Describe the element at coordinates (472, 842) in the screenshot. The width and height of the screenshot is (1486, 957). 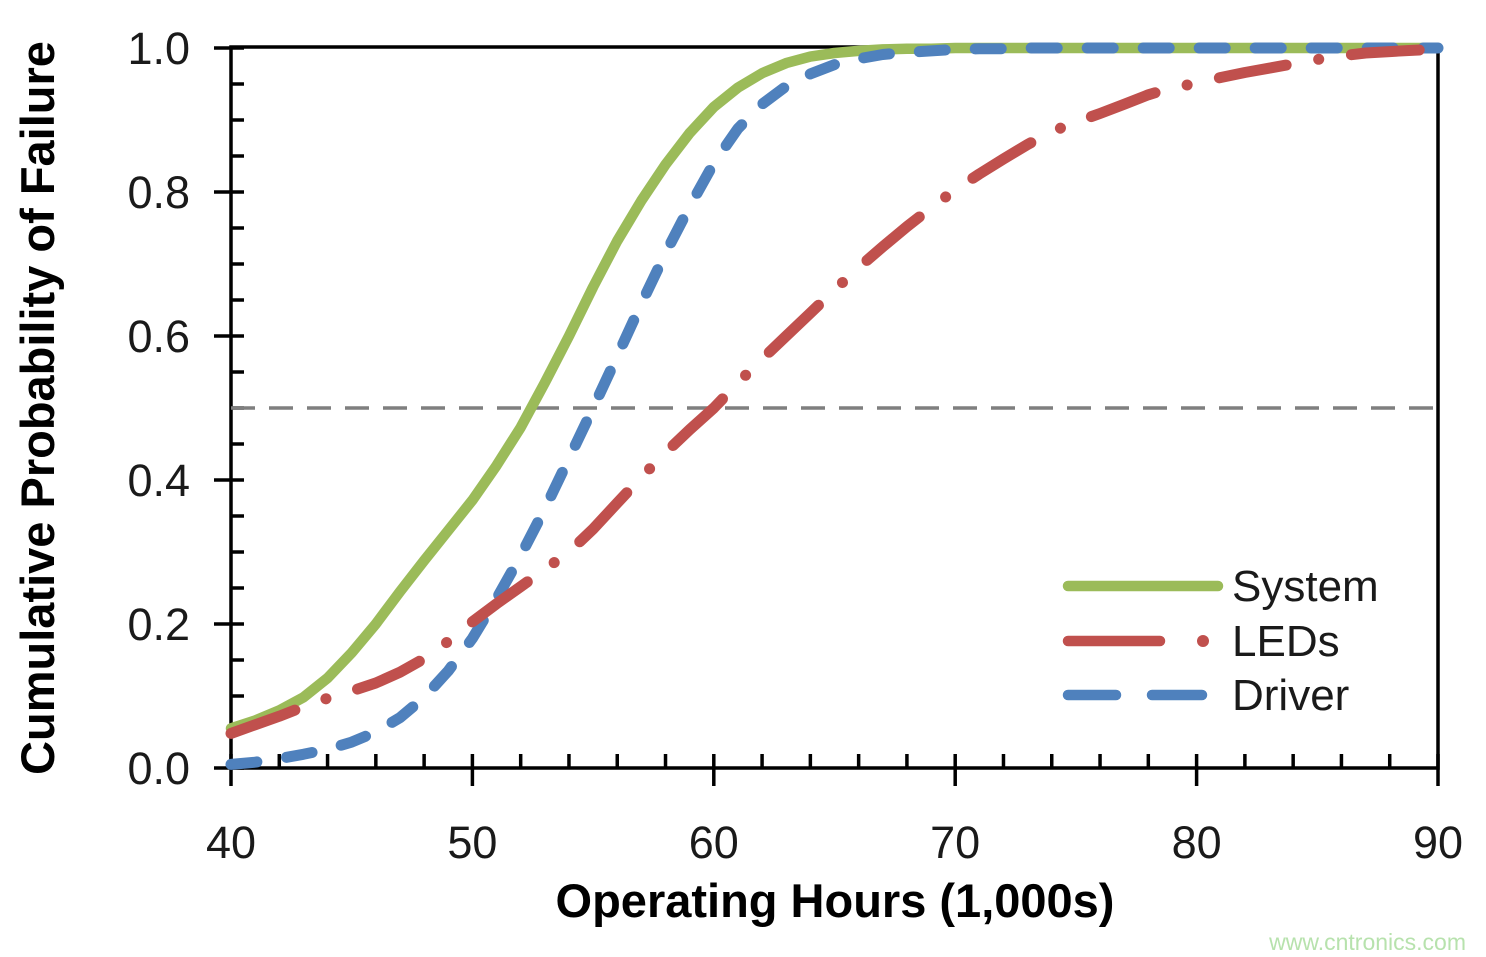
I see `x-tick-label: 50` at that location.